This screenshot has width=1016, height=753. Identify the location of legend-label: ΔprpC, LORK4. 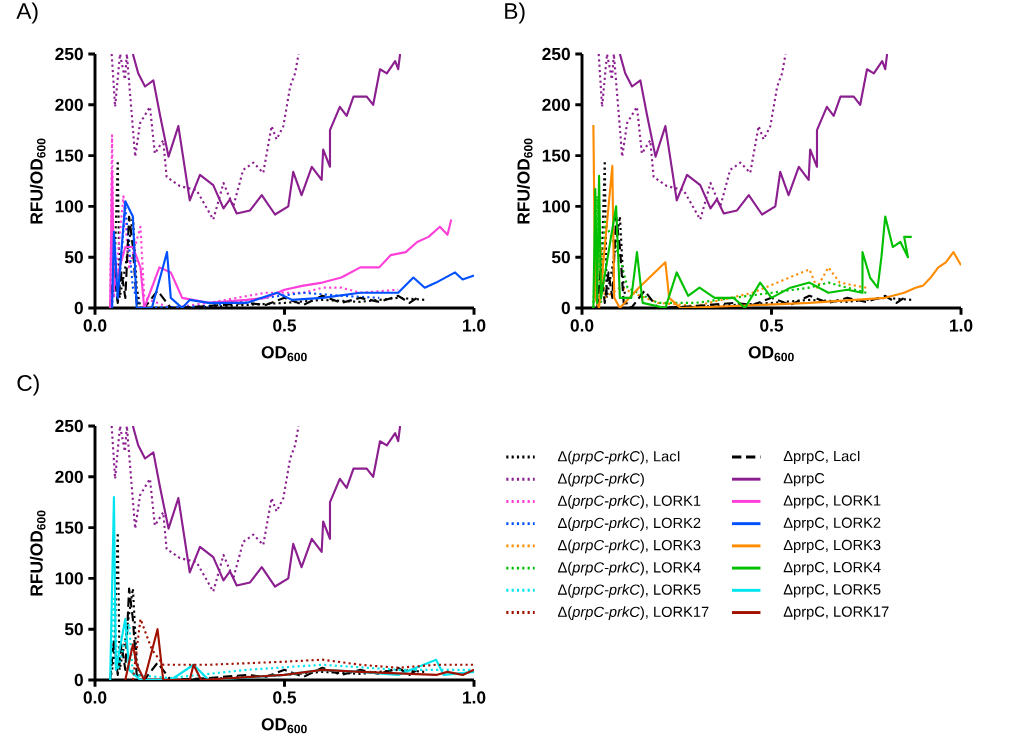
(832, 569).